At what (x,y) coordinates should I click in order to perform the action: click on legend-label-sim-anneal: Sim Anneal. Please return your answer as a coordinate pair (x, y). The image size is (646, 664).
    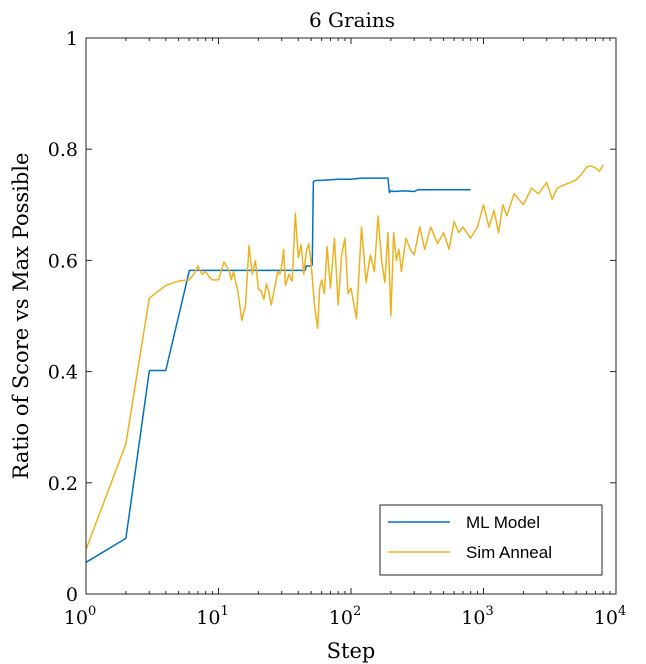
    Looking at the image, I should click on (509, 552).